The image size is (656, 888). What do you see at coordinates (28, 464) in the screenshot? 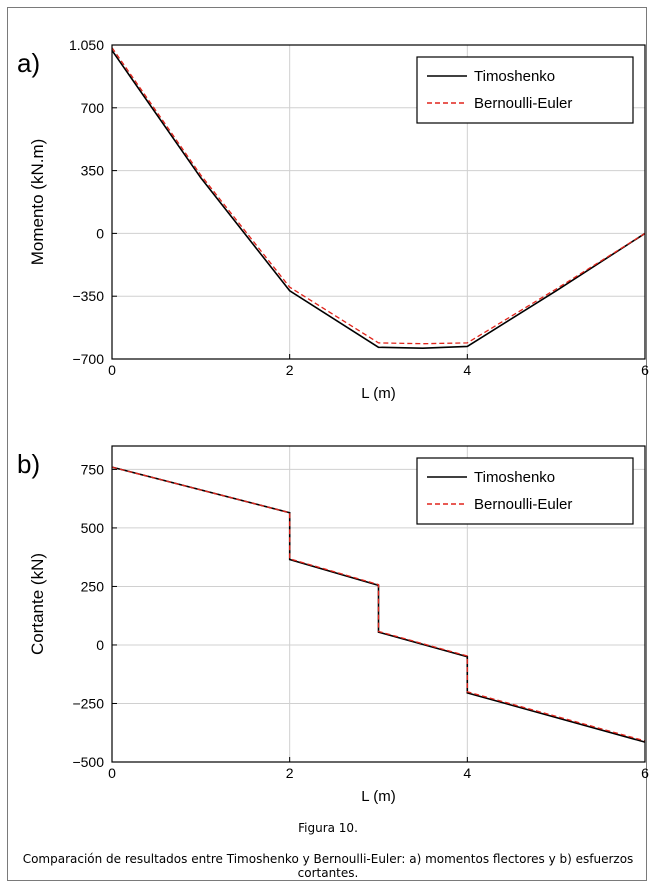
I see `panel-label: b)` at bounding box center [28, 464].